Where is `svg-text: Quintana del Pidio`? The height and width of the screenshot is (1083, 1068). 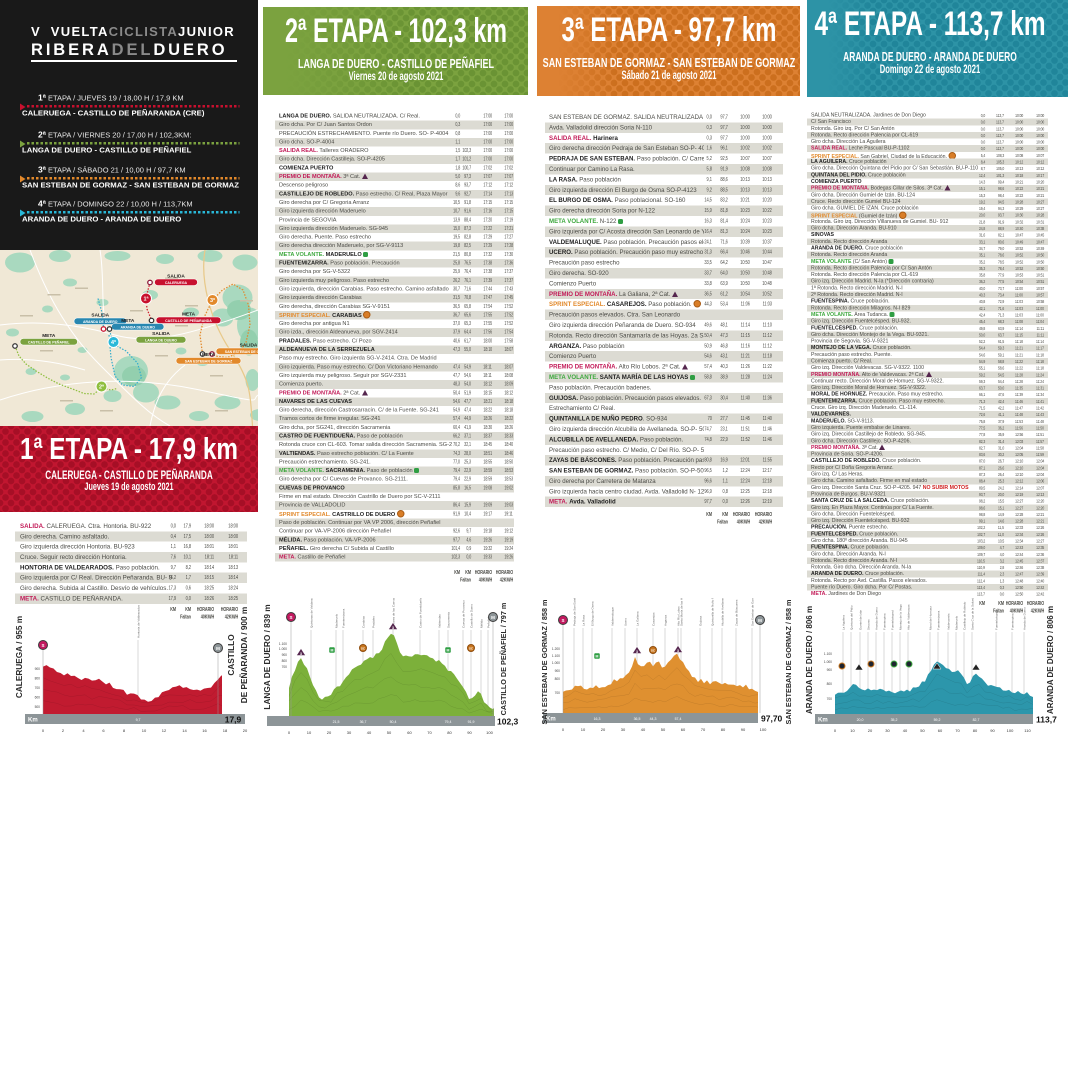 svg-text: Quintana del Pidio is located at coordinates (852, 617).